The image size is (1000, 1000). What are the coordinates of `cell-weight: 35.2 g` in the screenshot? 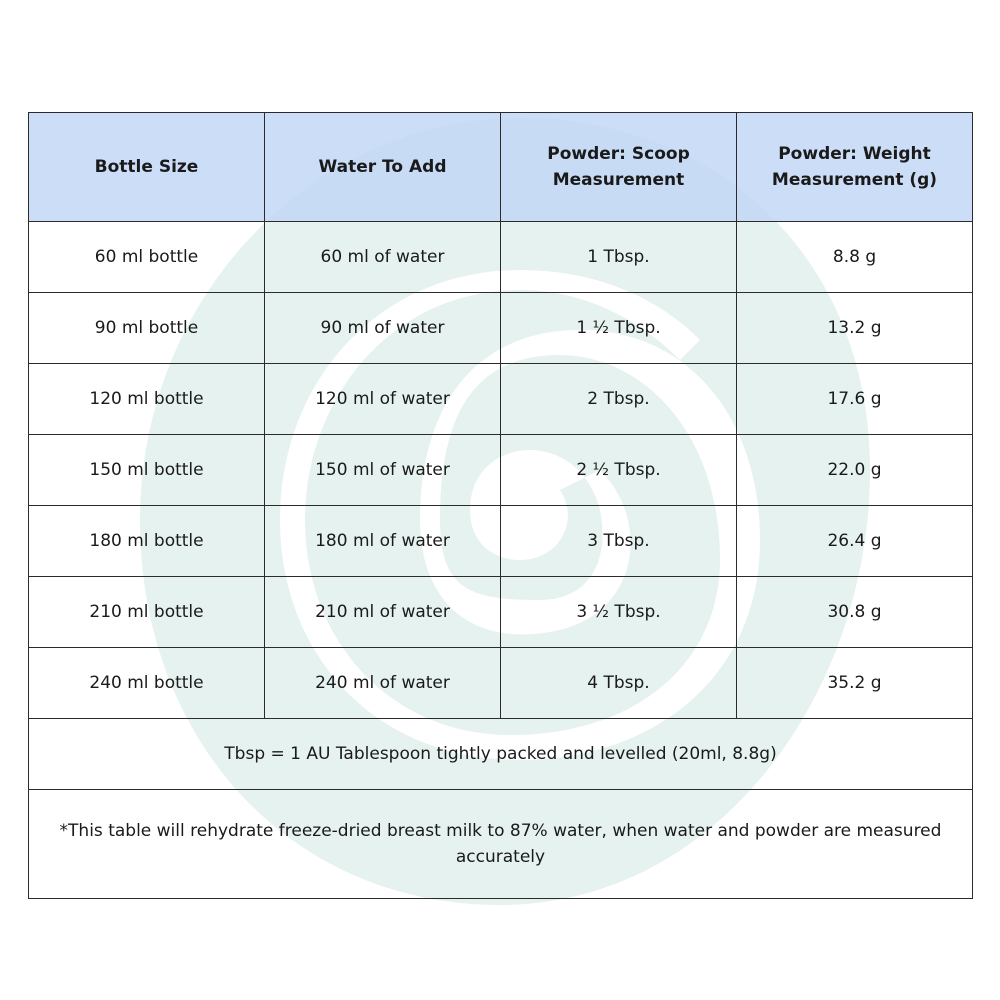 It's located at (854, 683).